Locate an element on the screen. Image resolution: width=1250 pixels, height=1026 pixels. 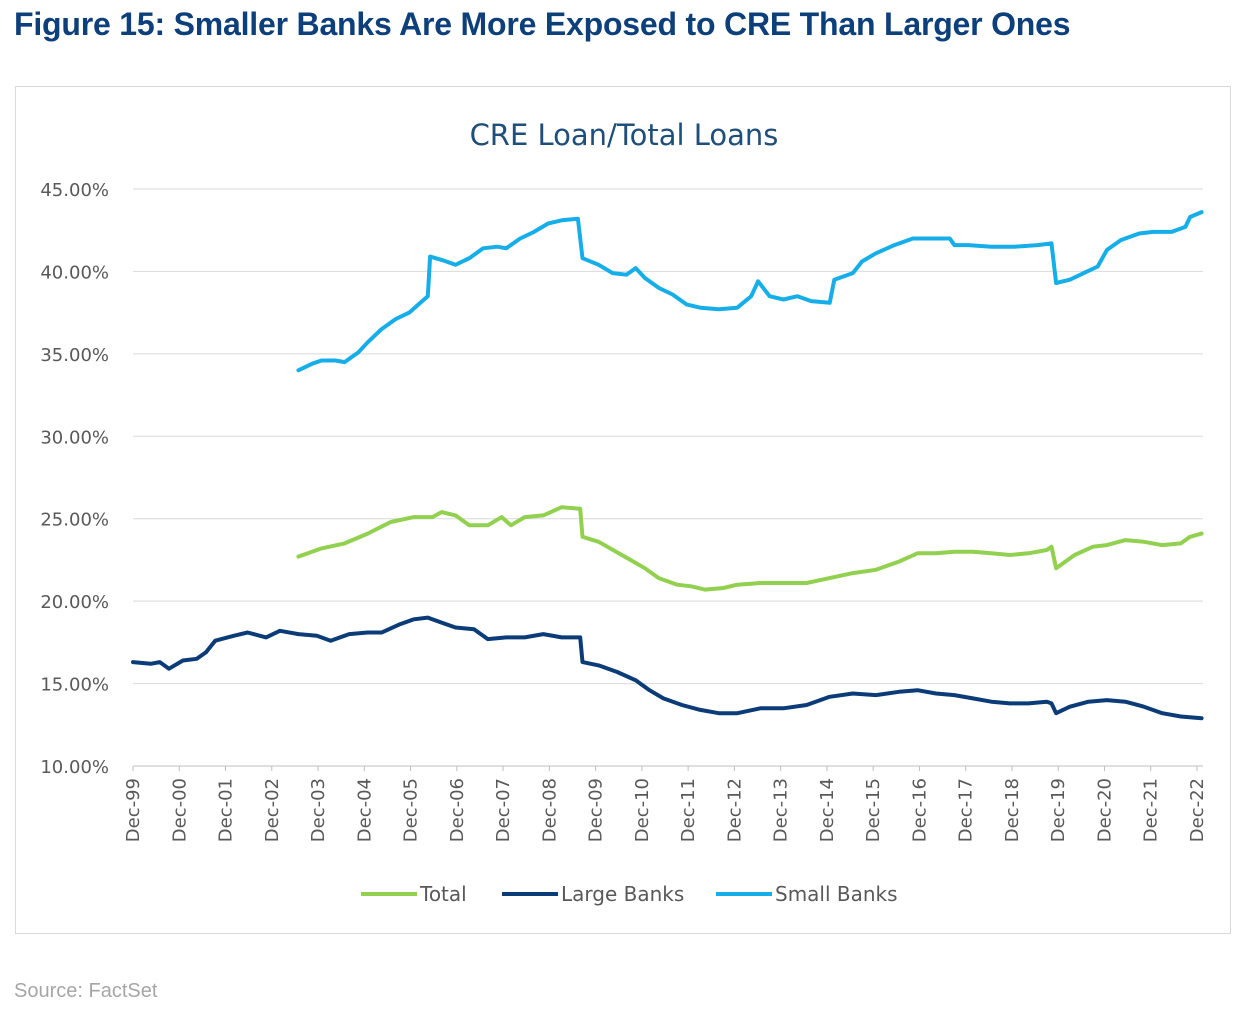
x-tick-label: Dec-00 is located at coordinates (179, 810).